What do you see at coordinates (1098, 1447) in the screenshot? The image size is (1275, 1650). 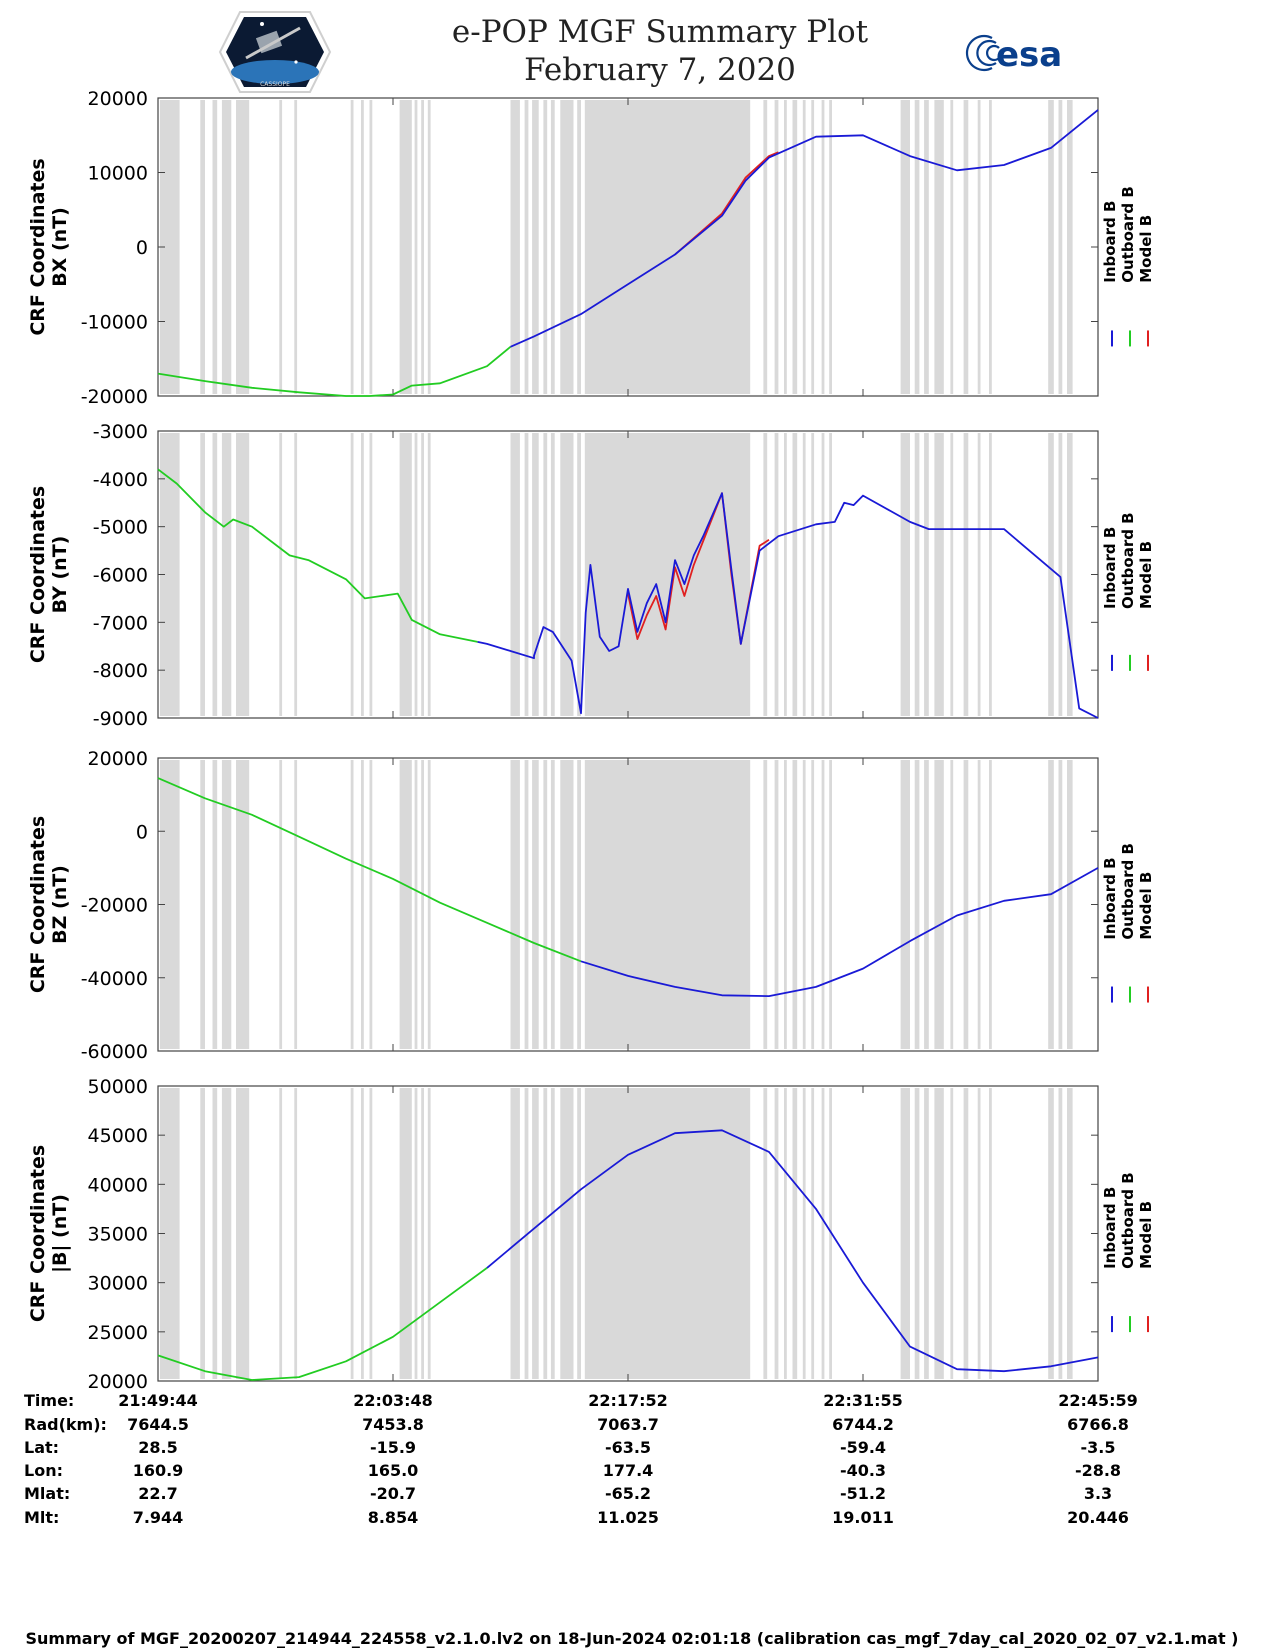 I see `info-cell: -3.5` at bounding box center [1098, 1447].